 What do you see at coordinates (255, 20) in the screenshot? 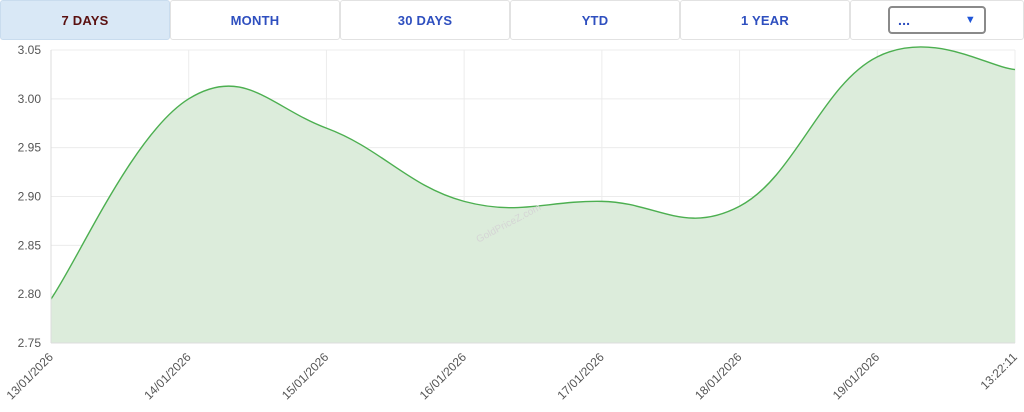
I see `tab-month: MONTH` at bounding box center [255, 20].